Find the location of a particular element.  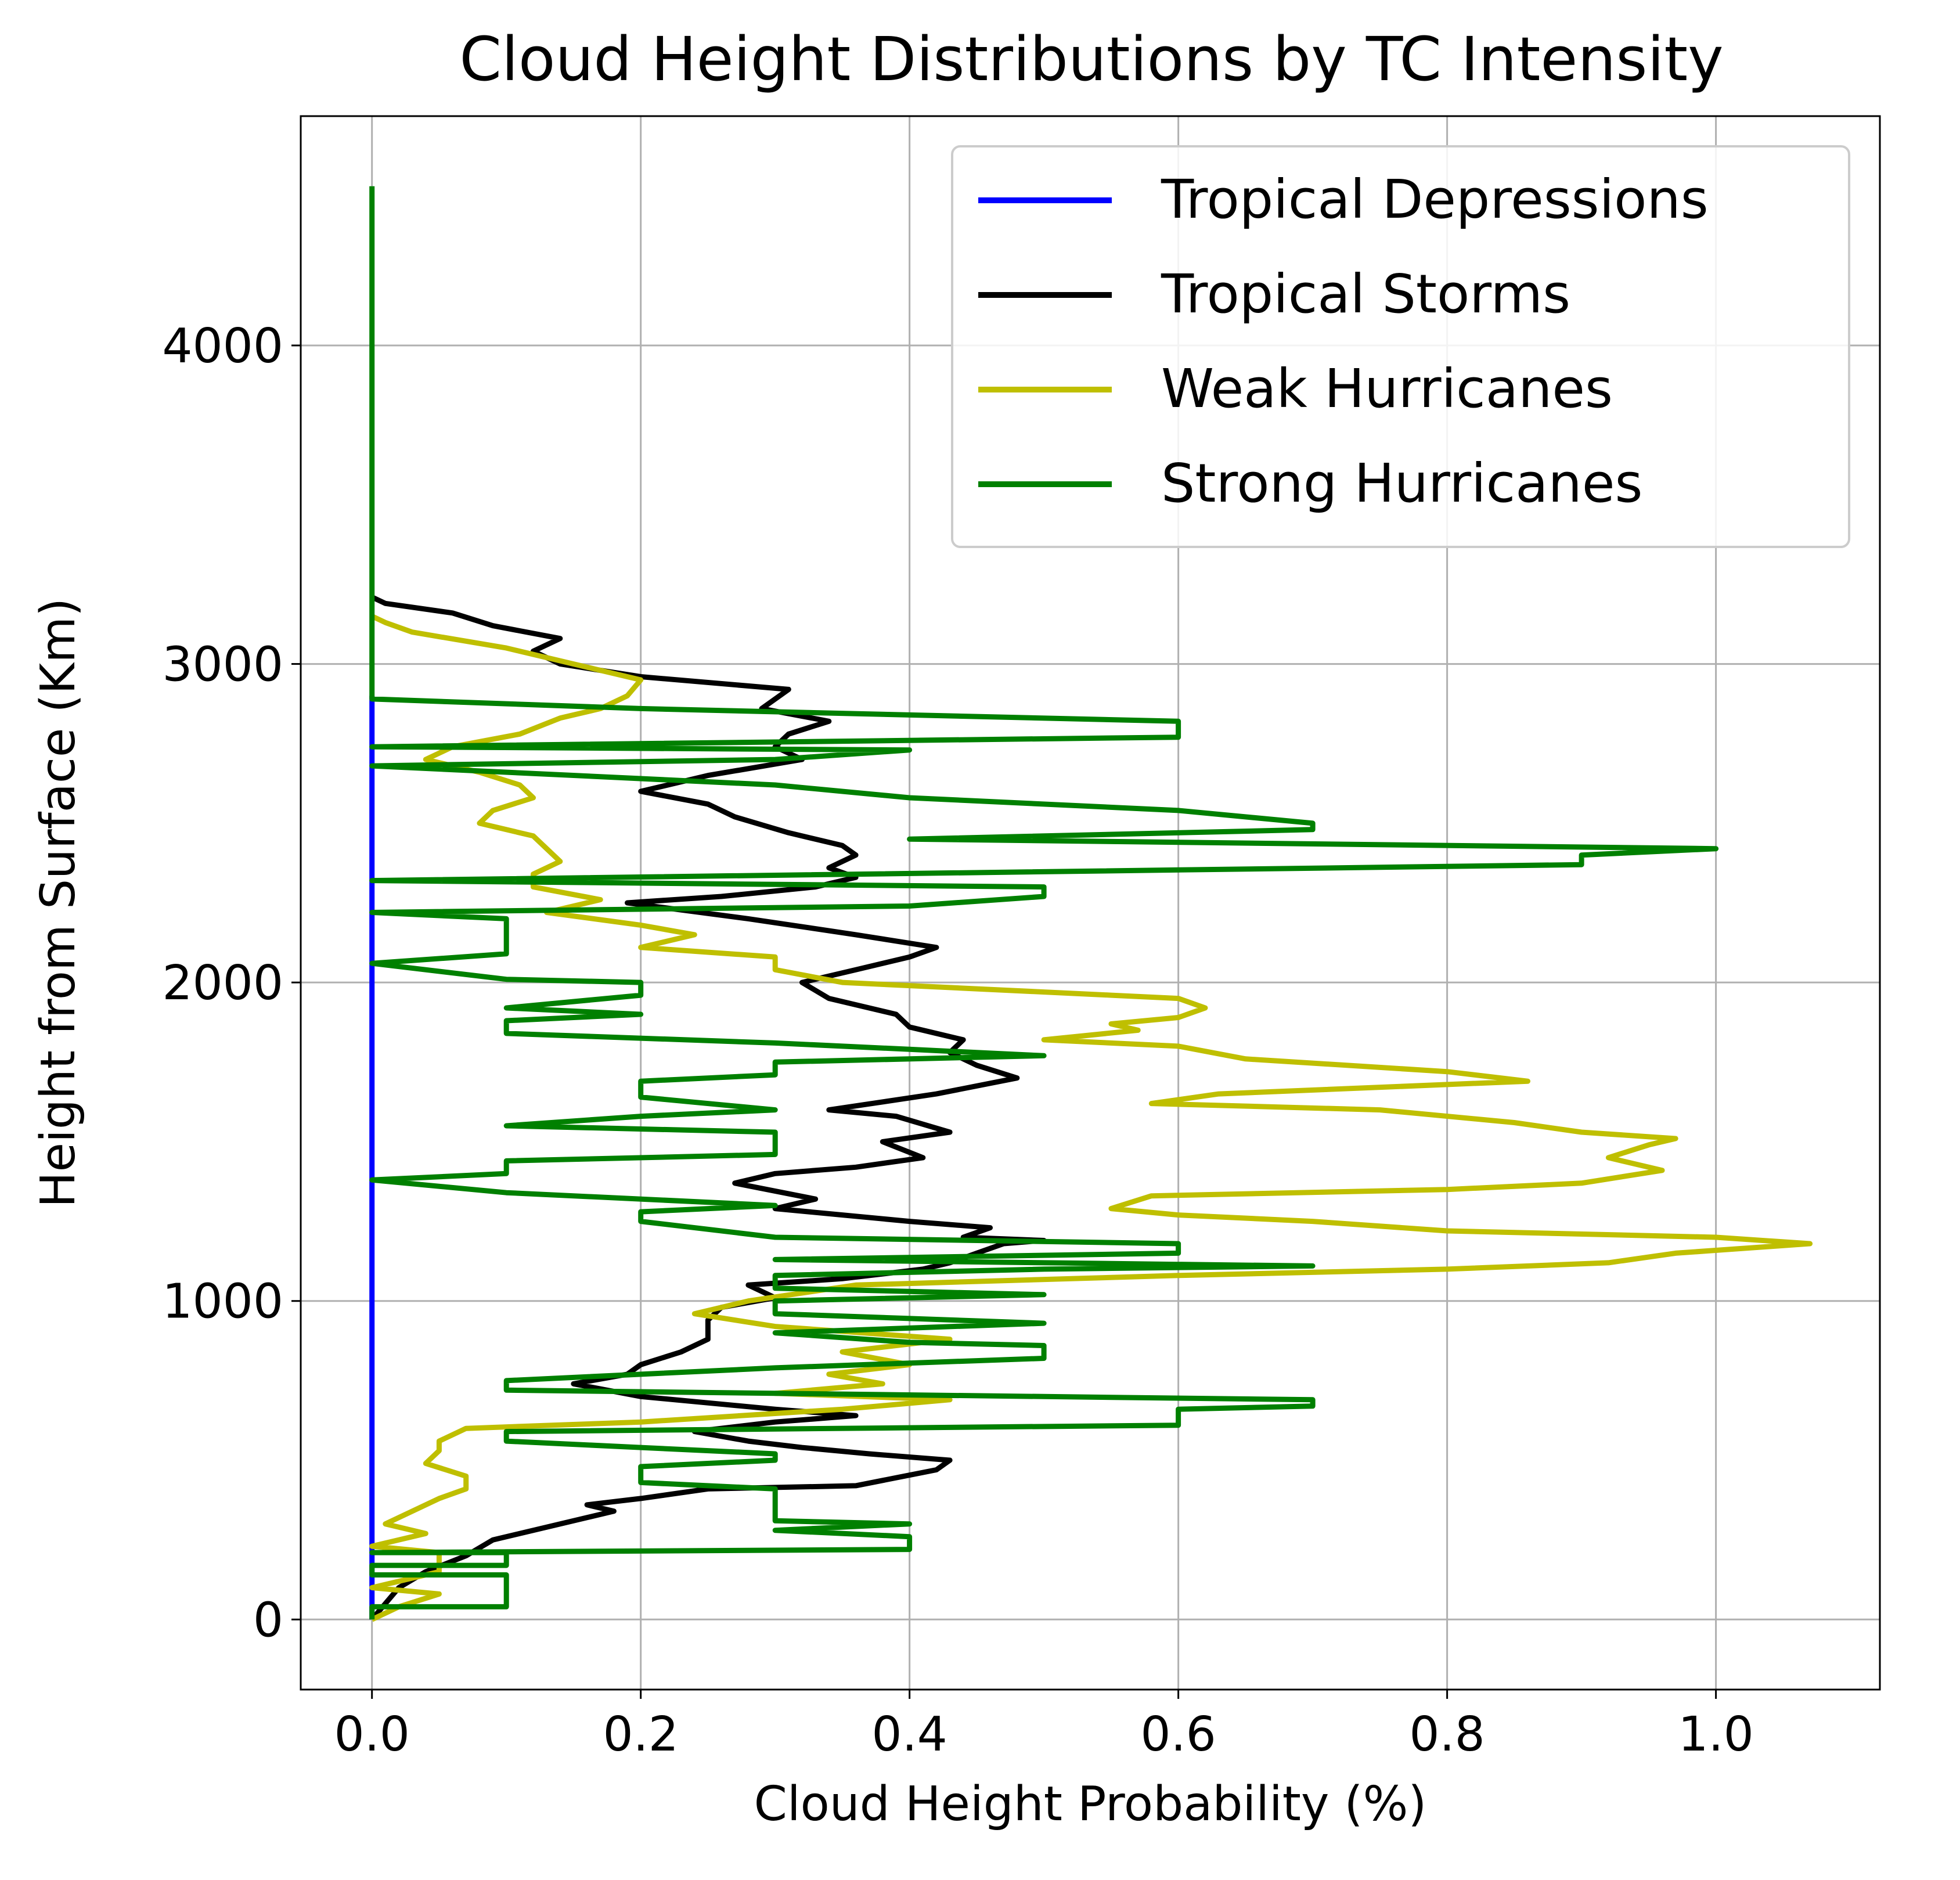

legend-label: Strong Hurricanes is located at coordinates (1401, 483).